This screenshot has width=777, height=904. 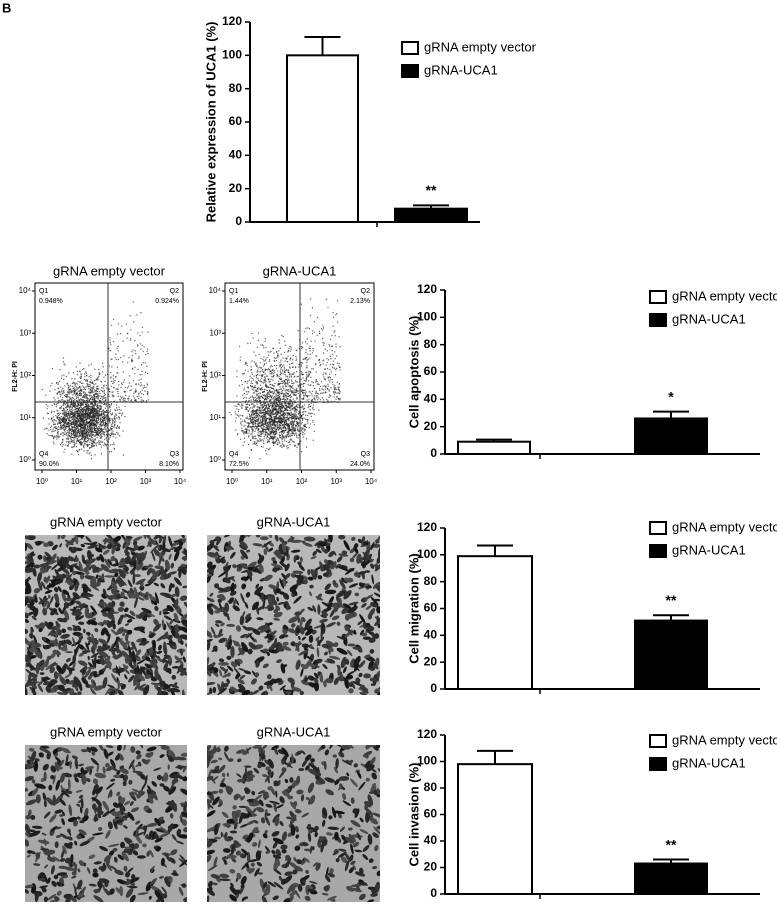 What do you see at coordinates (210, 122) in the screenshot?
I see `y-axis-label: Relative expression of UCA1 (%)` at bounding box center [210, 122].